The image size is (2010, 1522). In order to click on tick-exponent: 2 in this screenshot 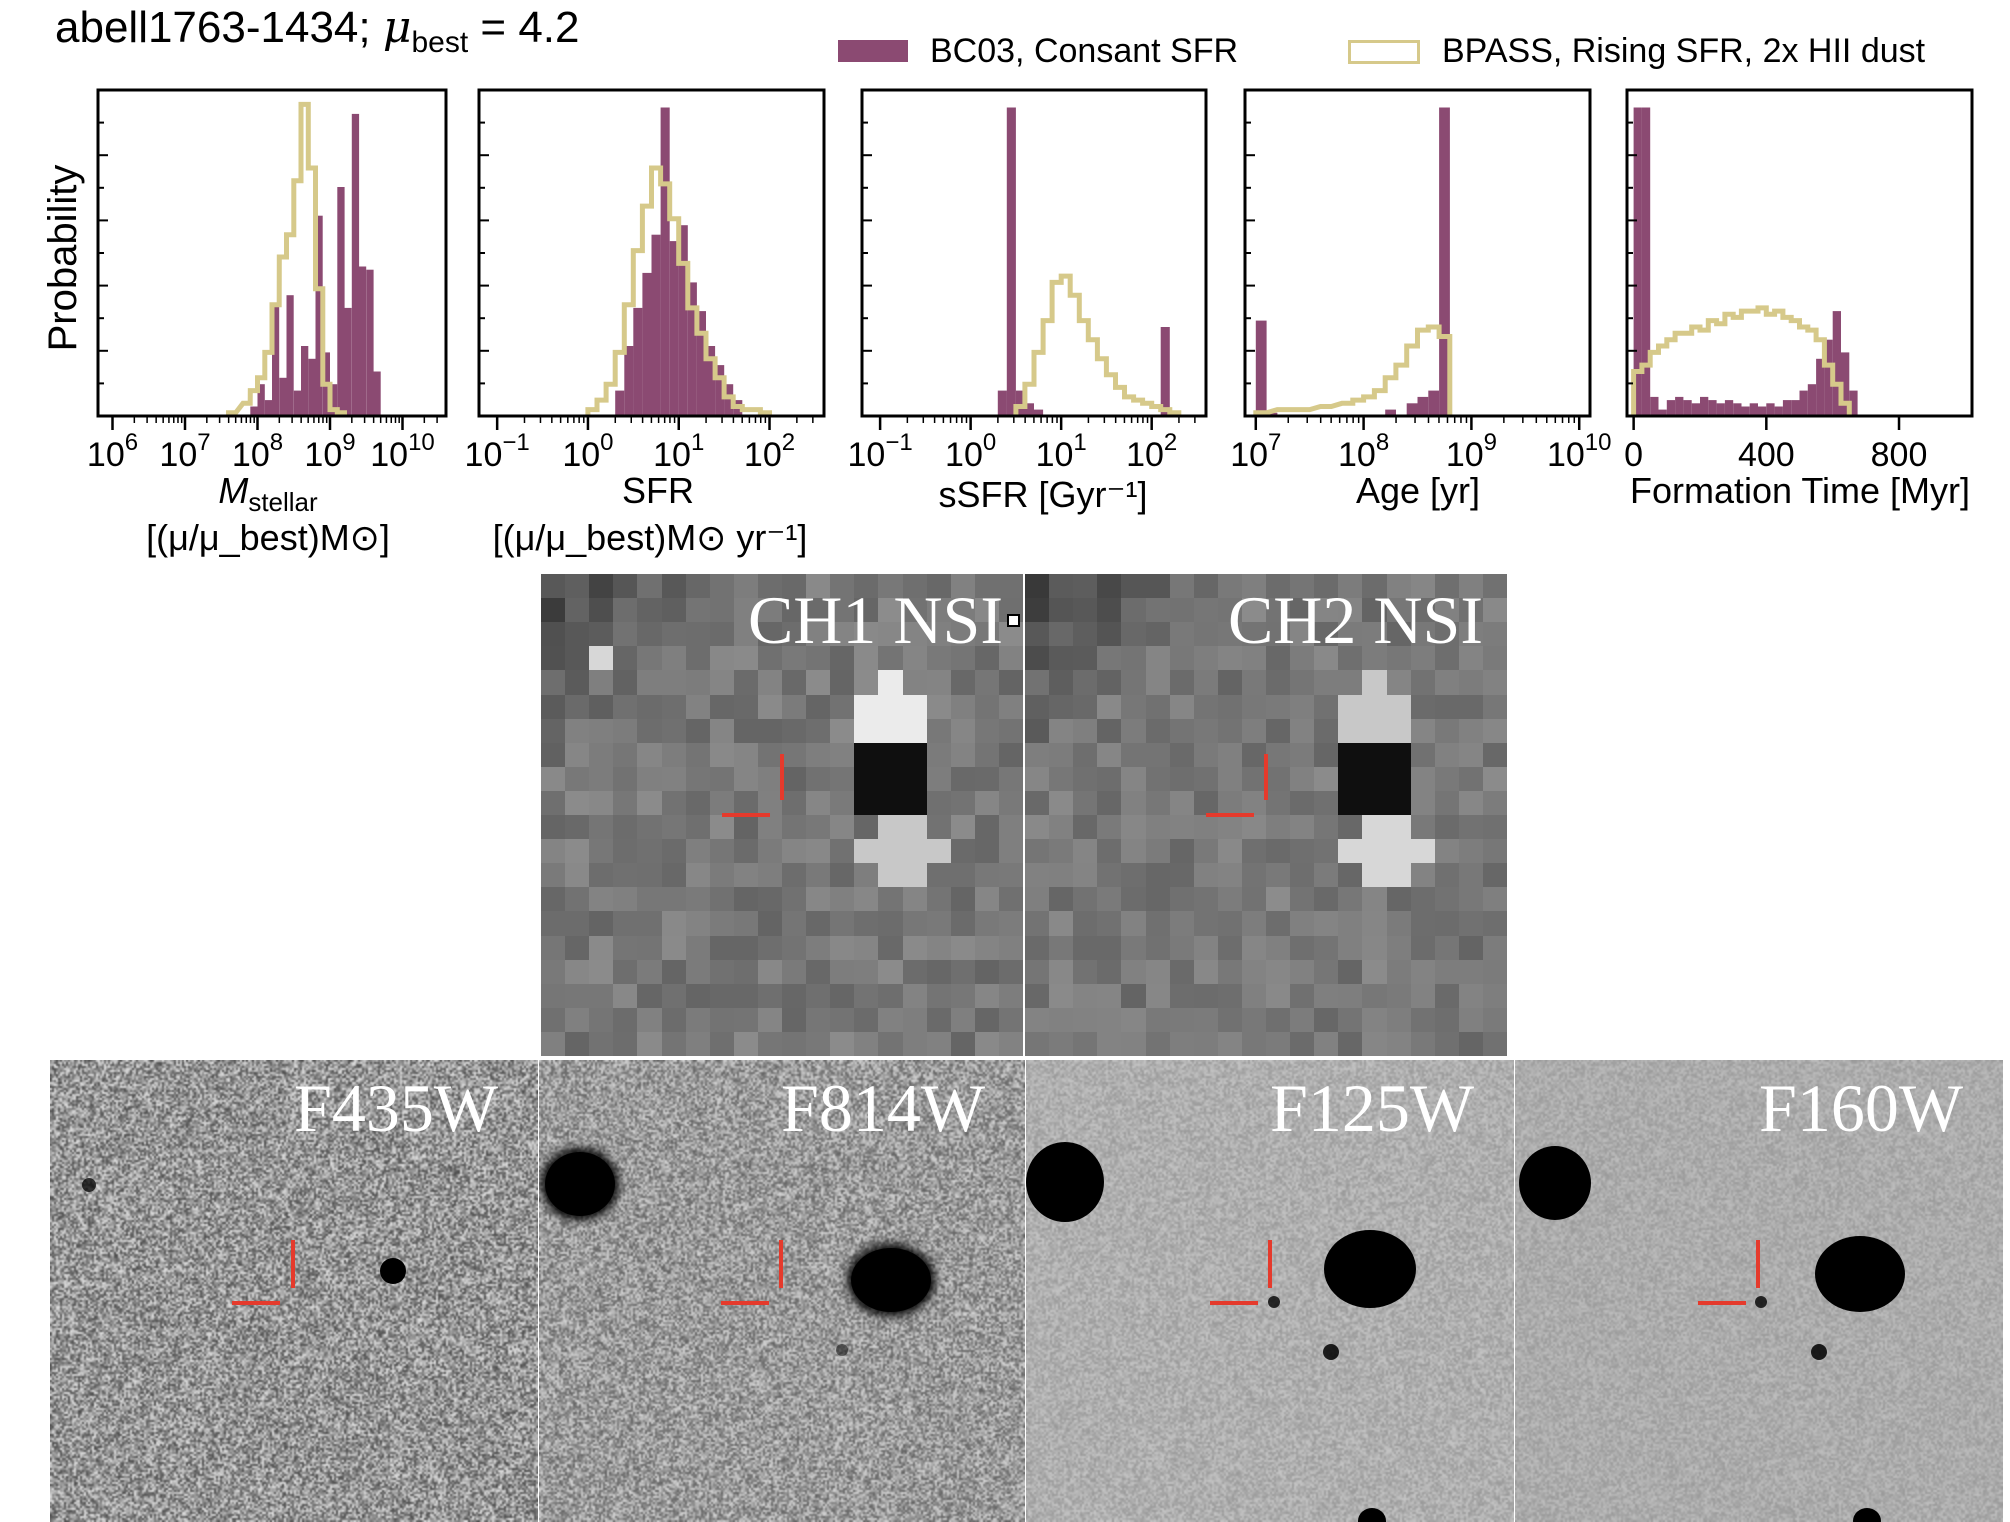, I will do `click(788, 442)`.